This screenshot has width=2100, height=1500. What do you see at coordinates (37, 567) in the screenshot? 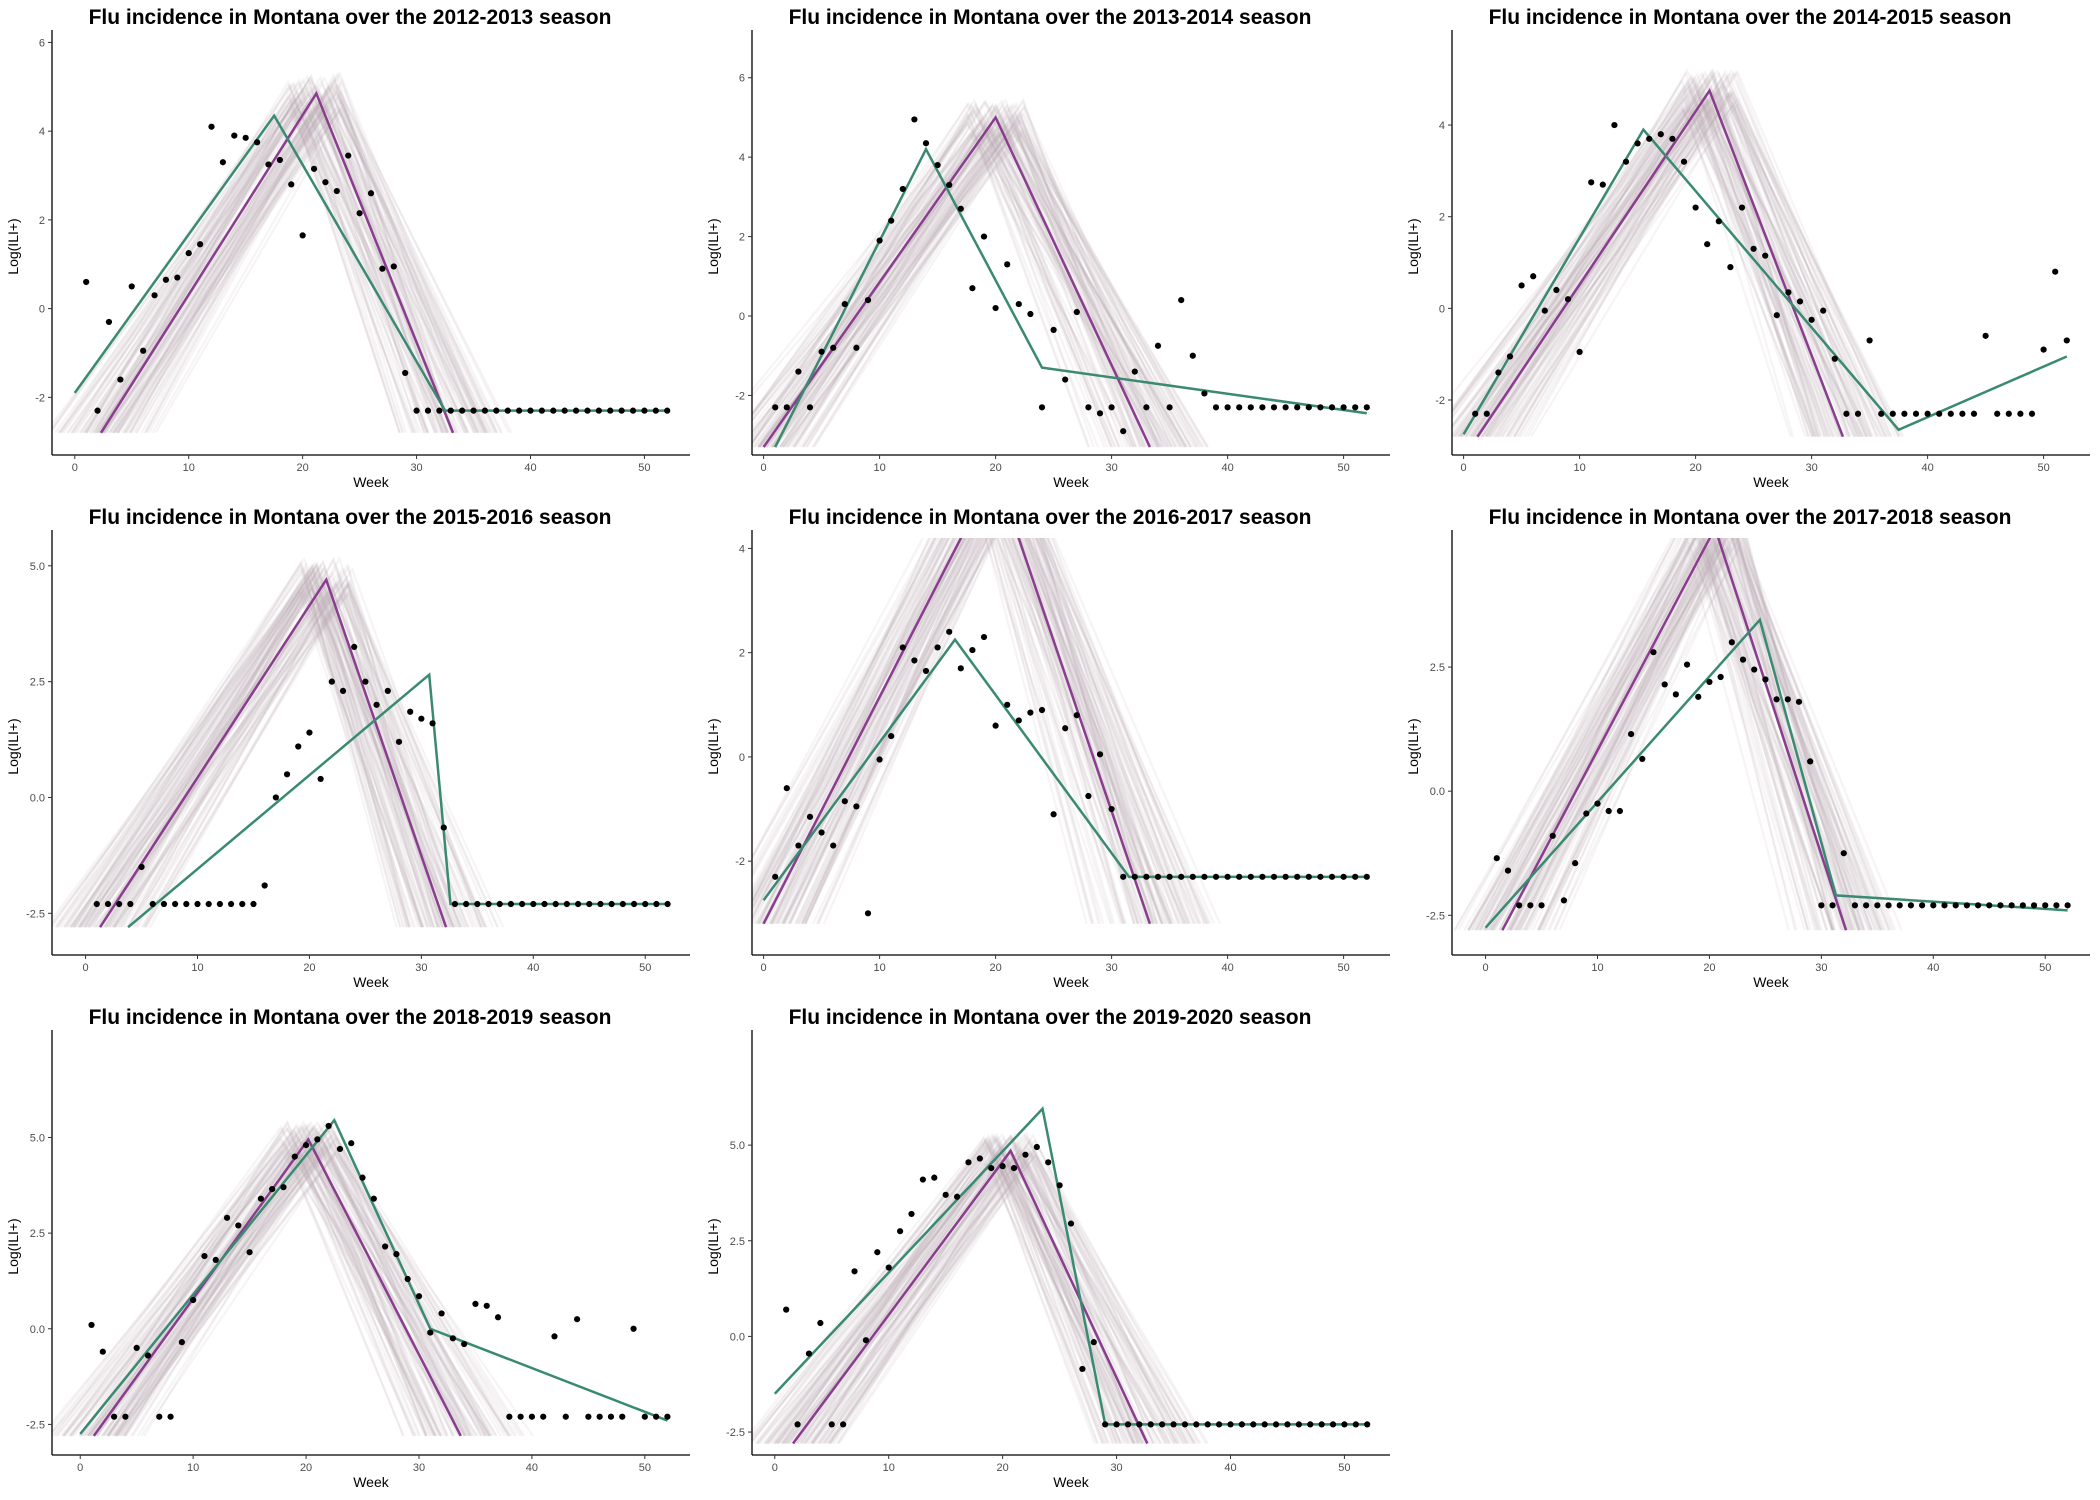
I see `y-tick-label: 5.0` at bounding box center [37, 567].